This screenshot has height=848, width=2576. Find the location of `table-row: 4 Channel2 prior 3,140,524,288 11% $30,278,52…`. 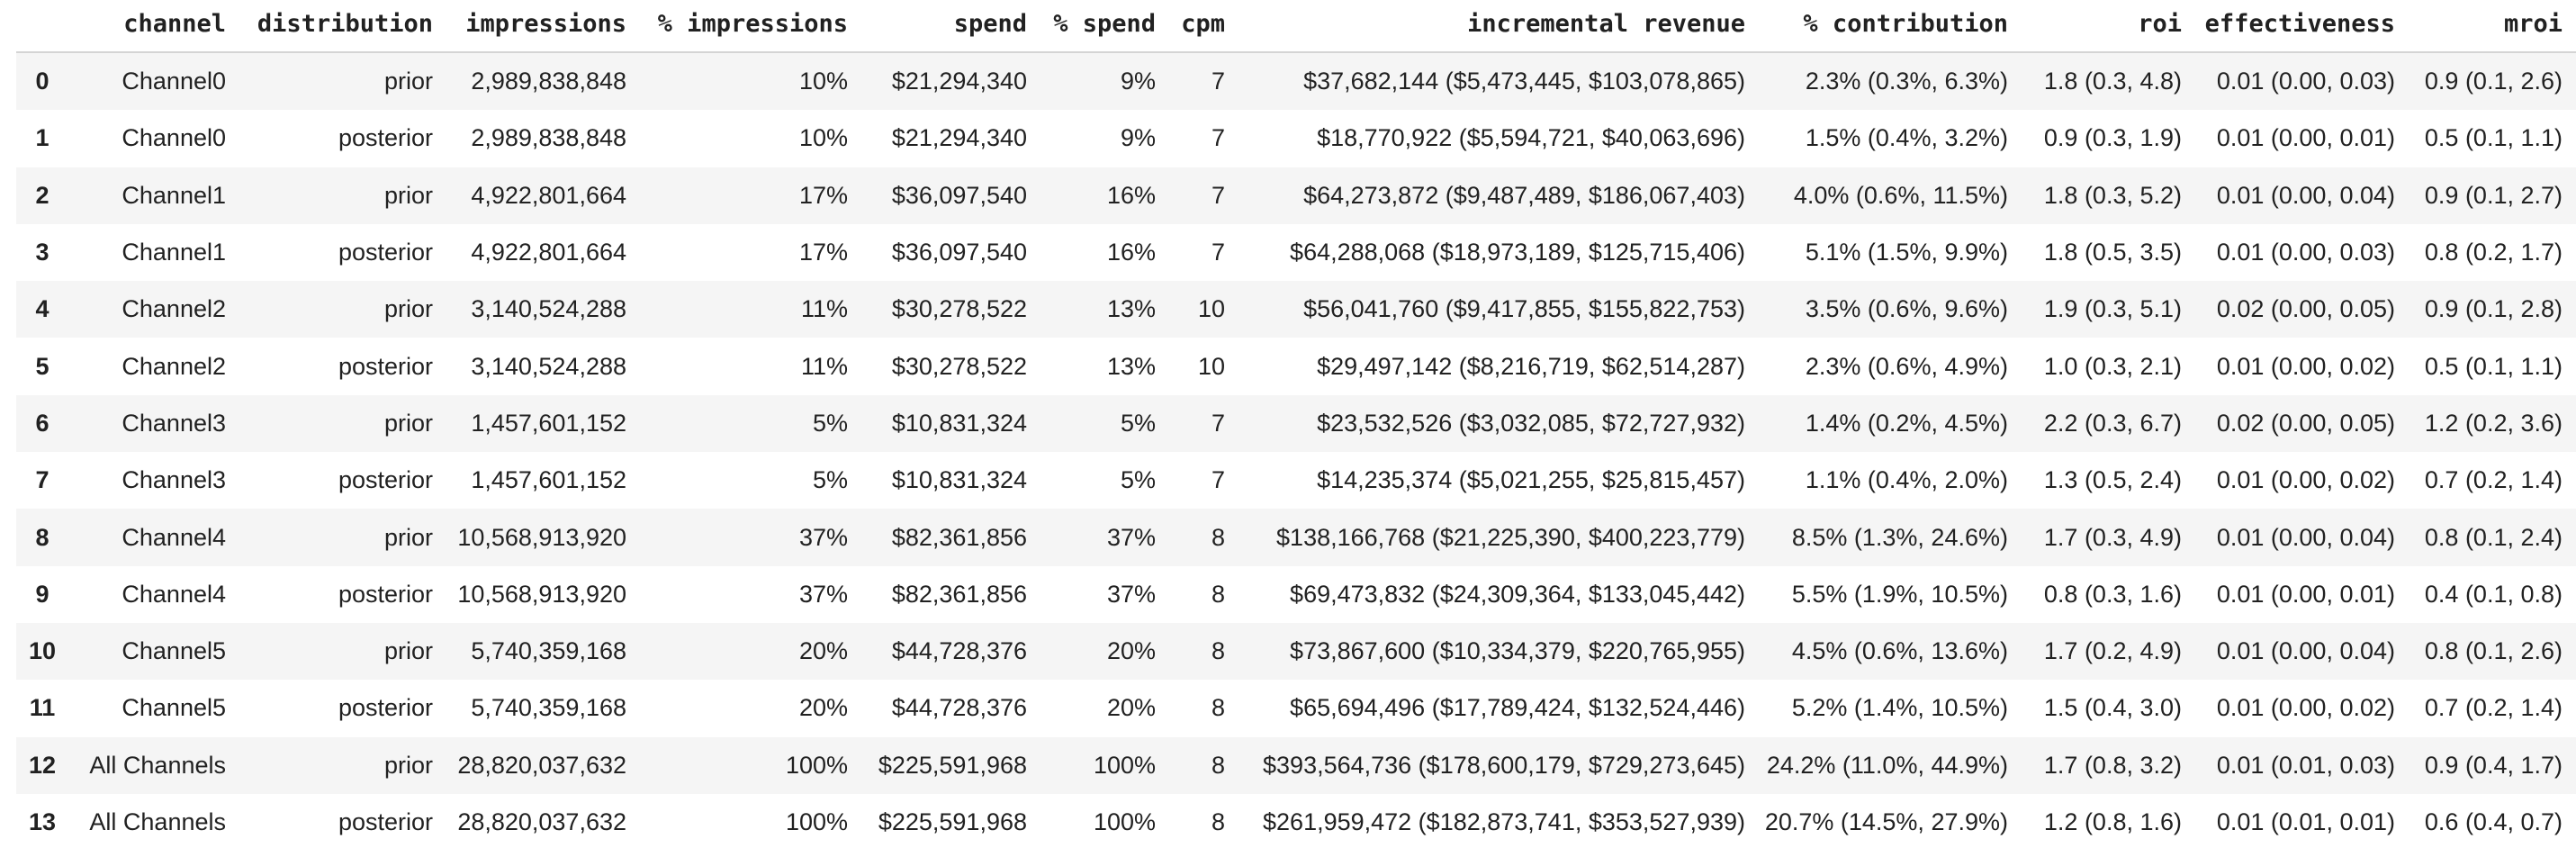

table-row: 4 Channel2 prior 3,140,524,288 11% $30,278,52… is located at coordinates (1296, 310).